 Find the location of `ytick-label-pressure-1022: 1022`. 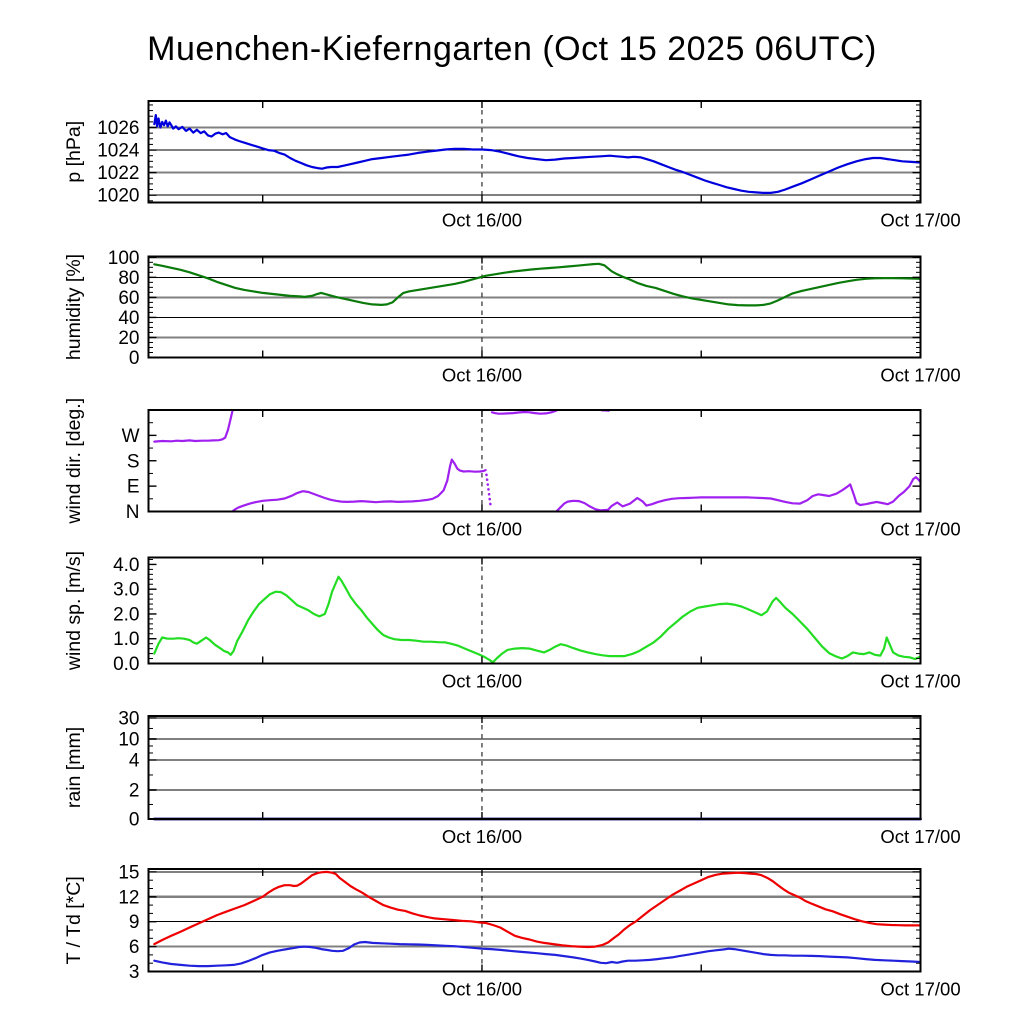

ytick-label-pressure-1022: 1022 is located at coordinates (118, 173).